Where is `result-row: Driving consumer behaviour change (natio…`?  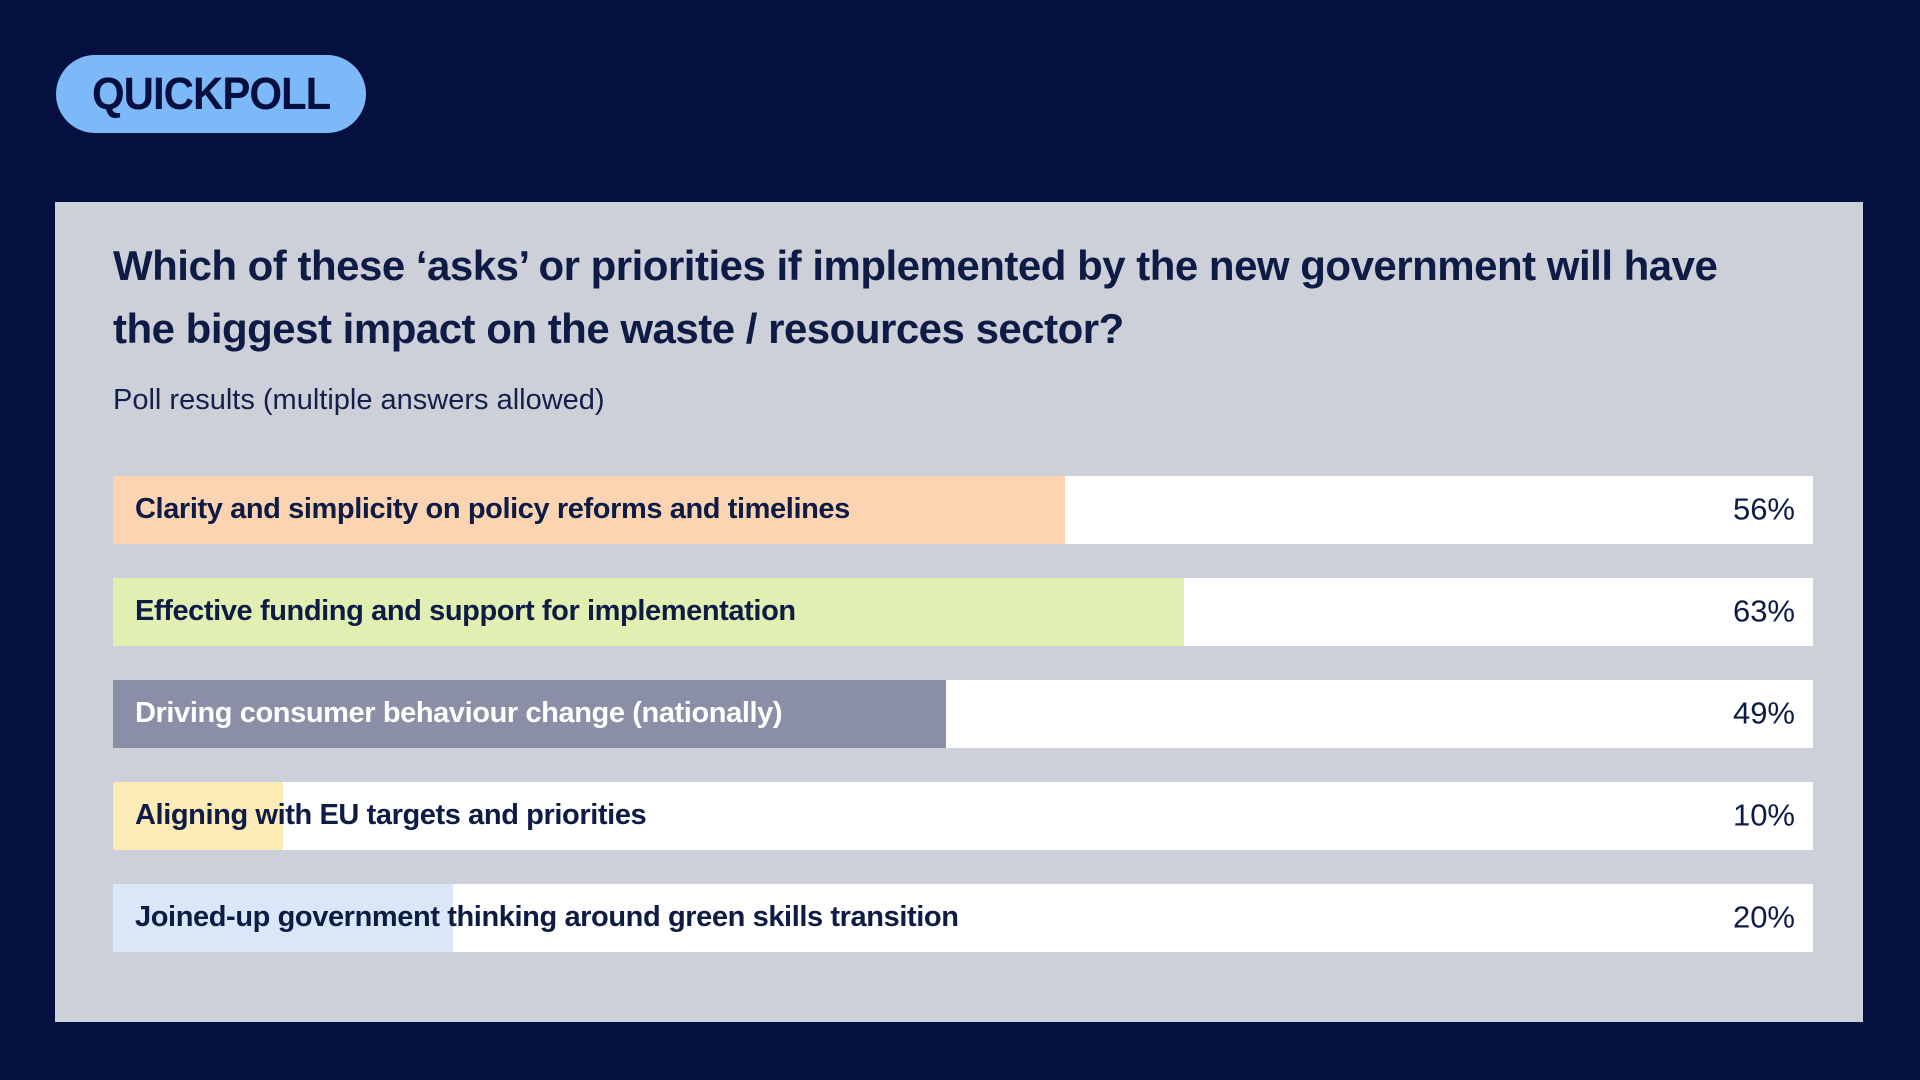 result-row: Driving consumer behaviour change (natio… is located at coordinates (963, 714).